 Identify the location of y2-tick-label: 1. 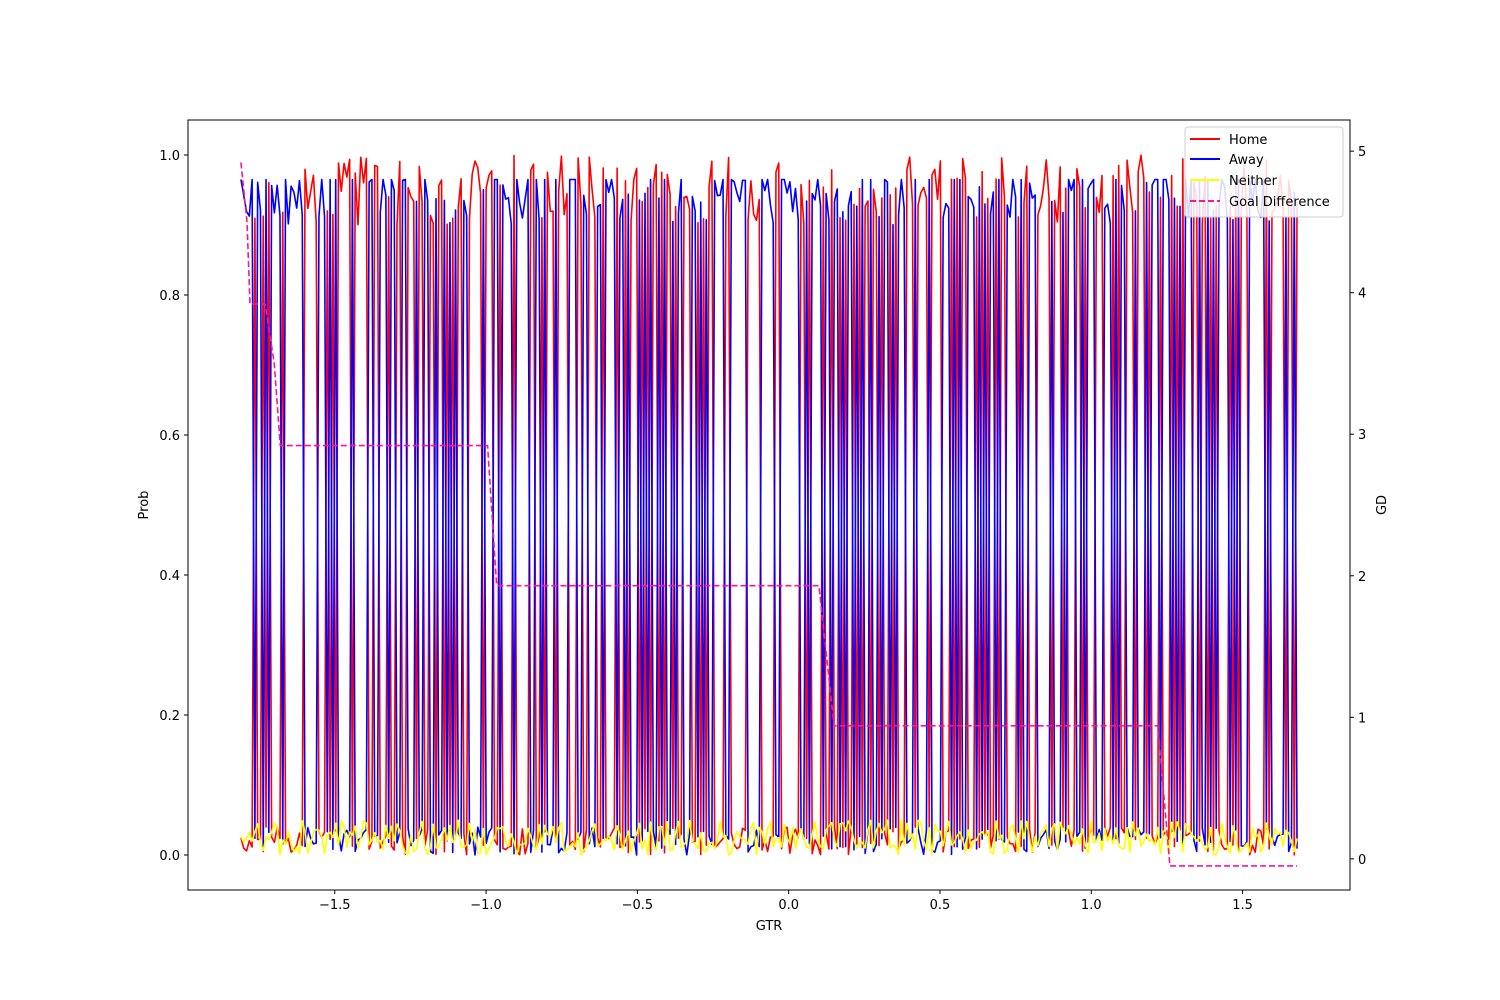
(1362, 718).